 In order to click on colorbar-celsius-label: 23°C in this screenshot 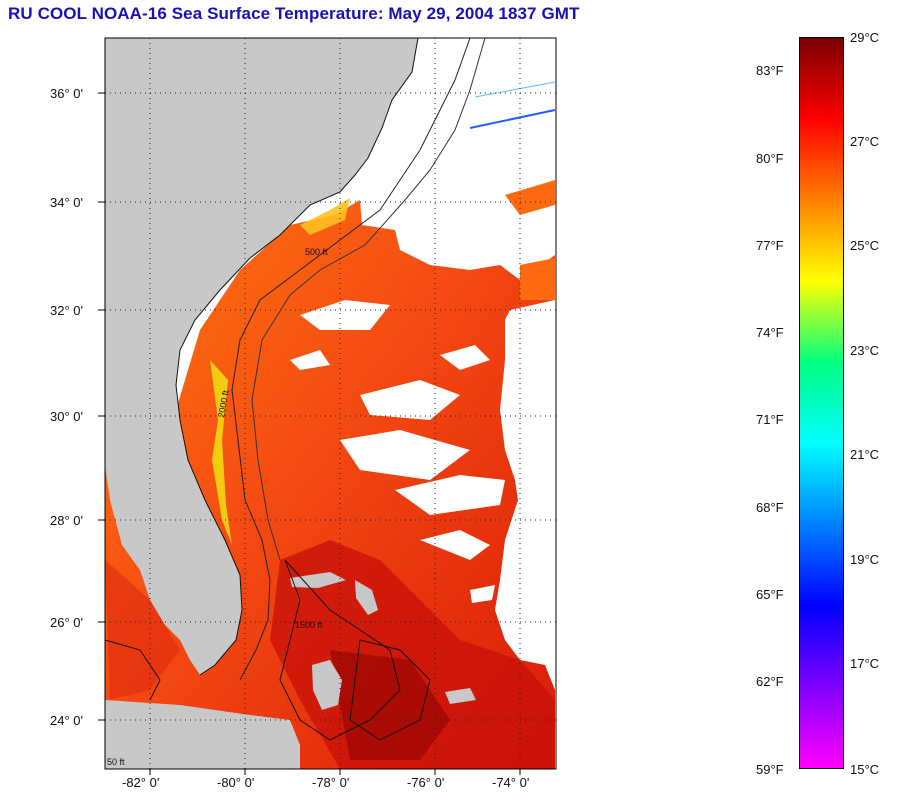, I will do `click(865, 350)`.